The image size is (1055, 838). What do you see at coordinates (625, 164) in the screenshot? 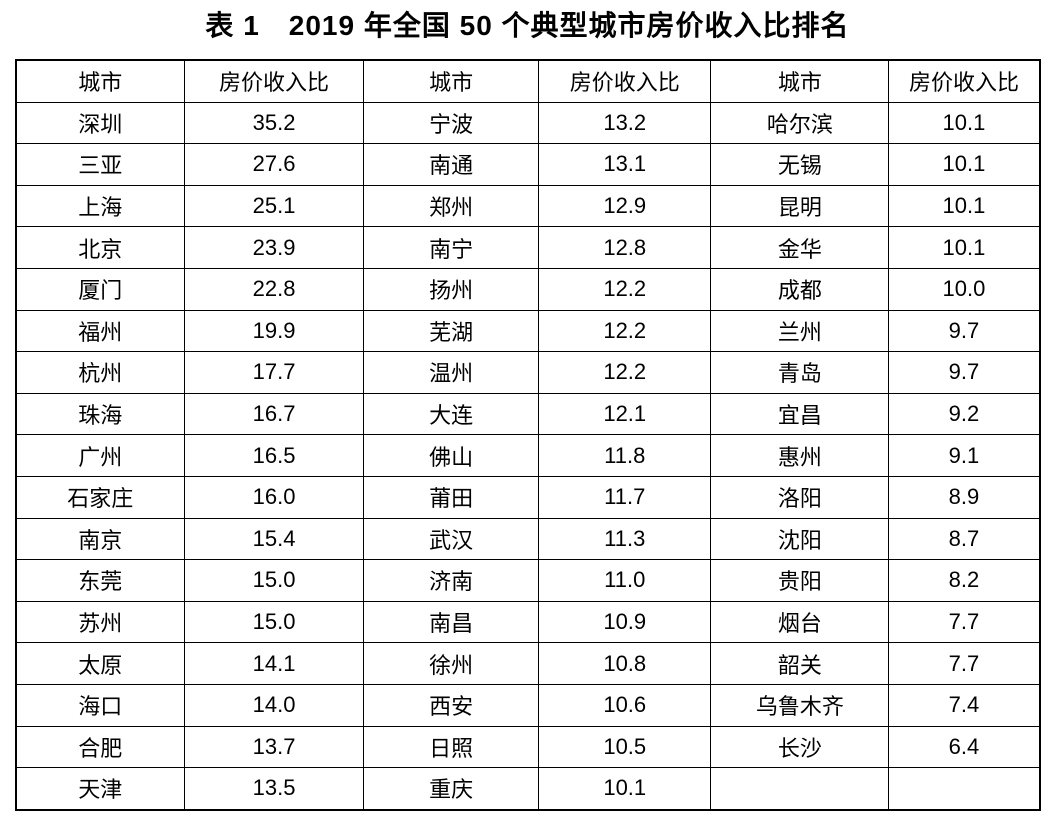
I see `ratio-cell: 13.1` at bounding box center [625, 164].